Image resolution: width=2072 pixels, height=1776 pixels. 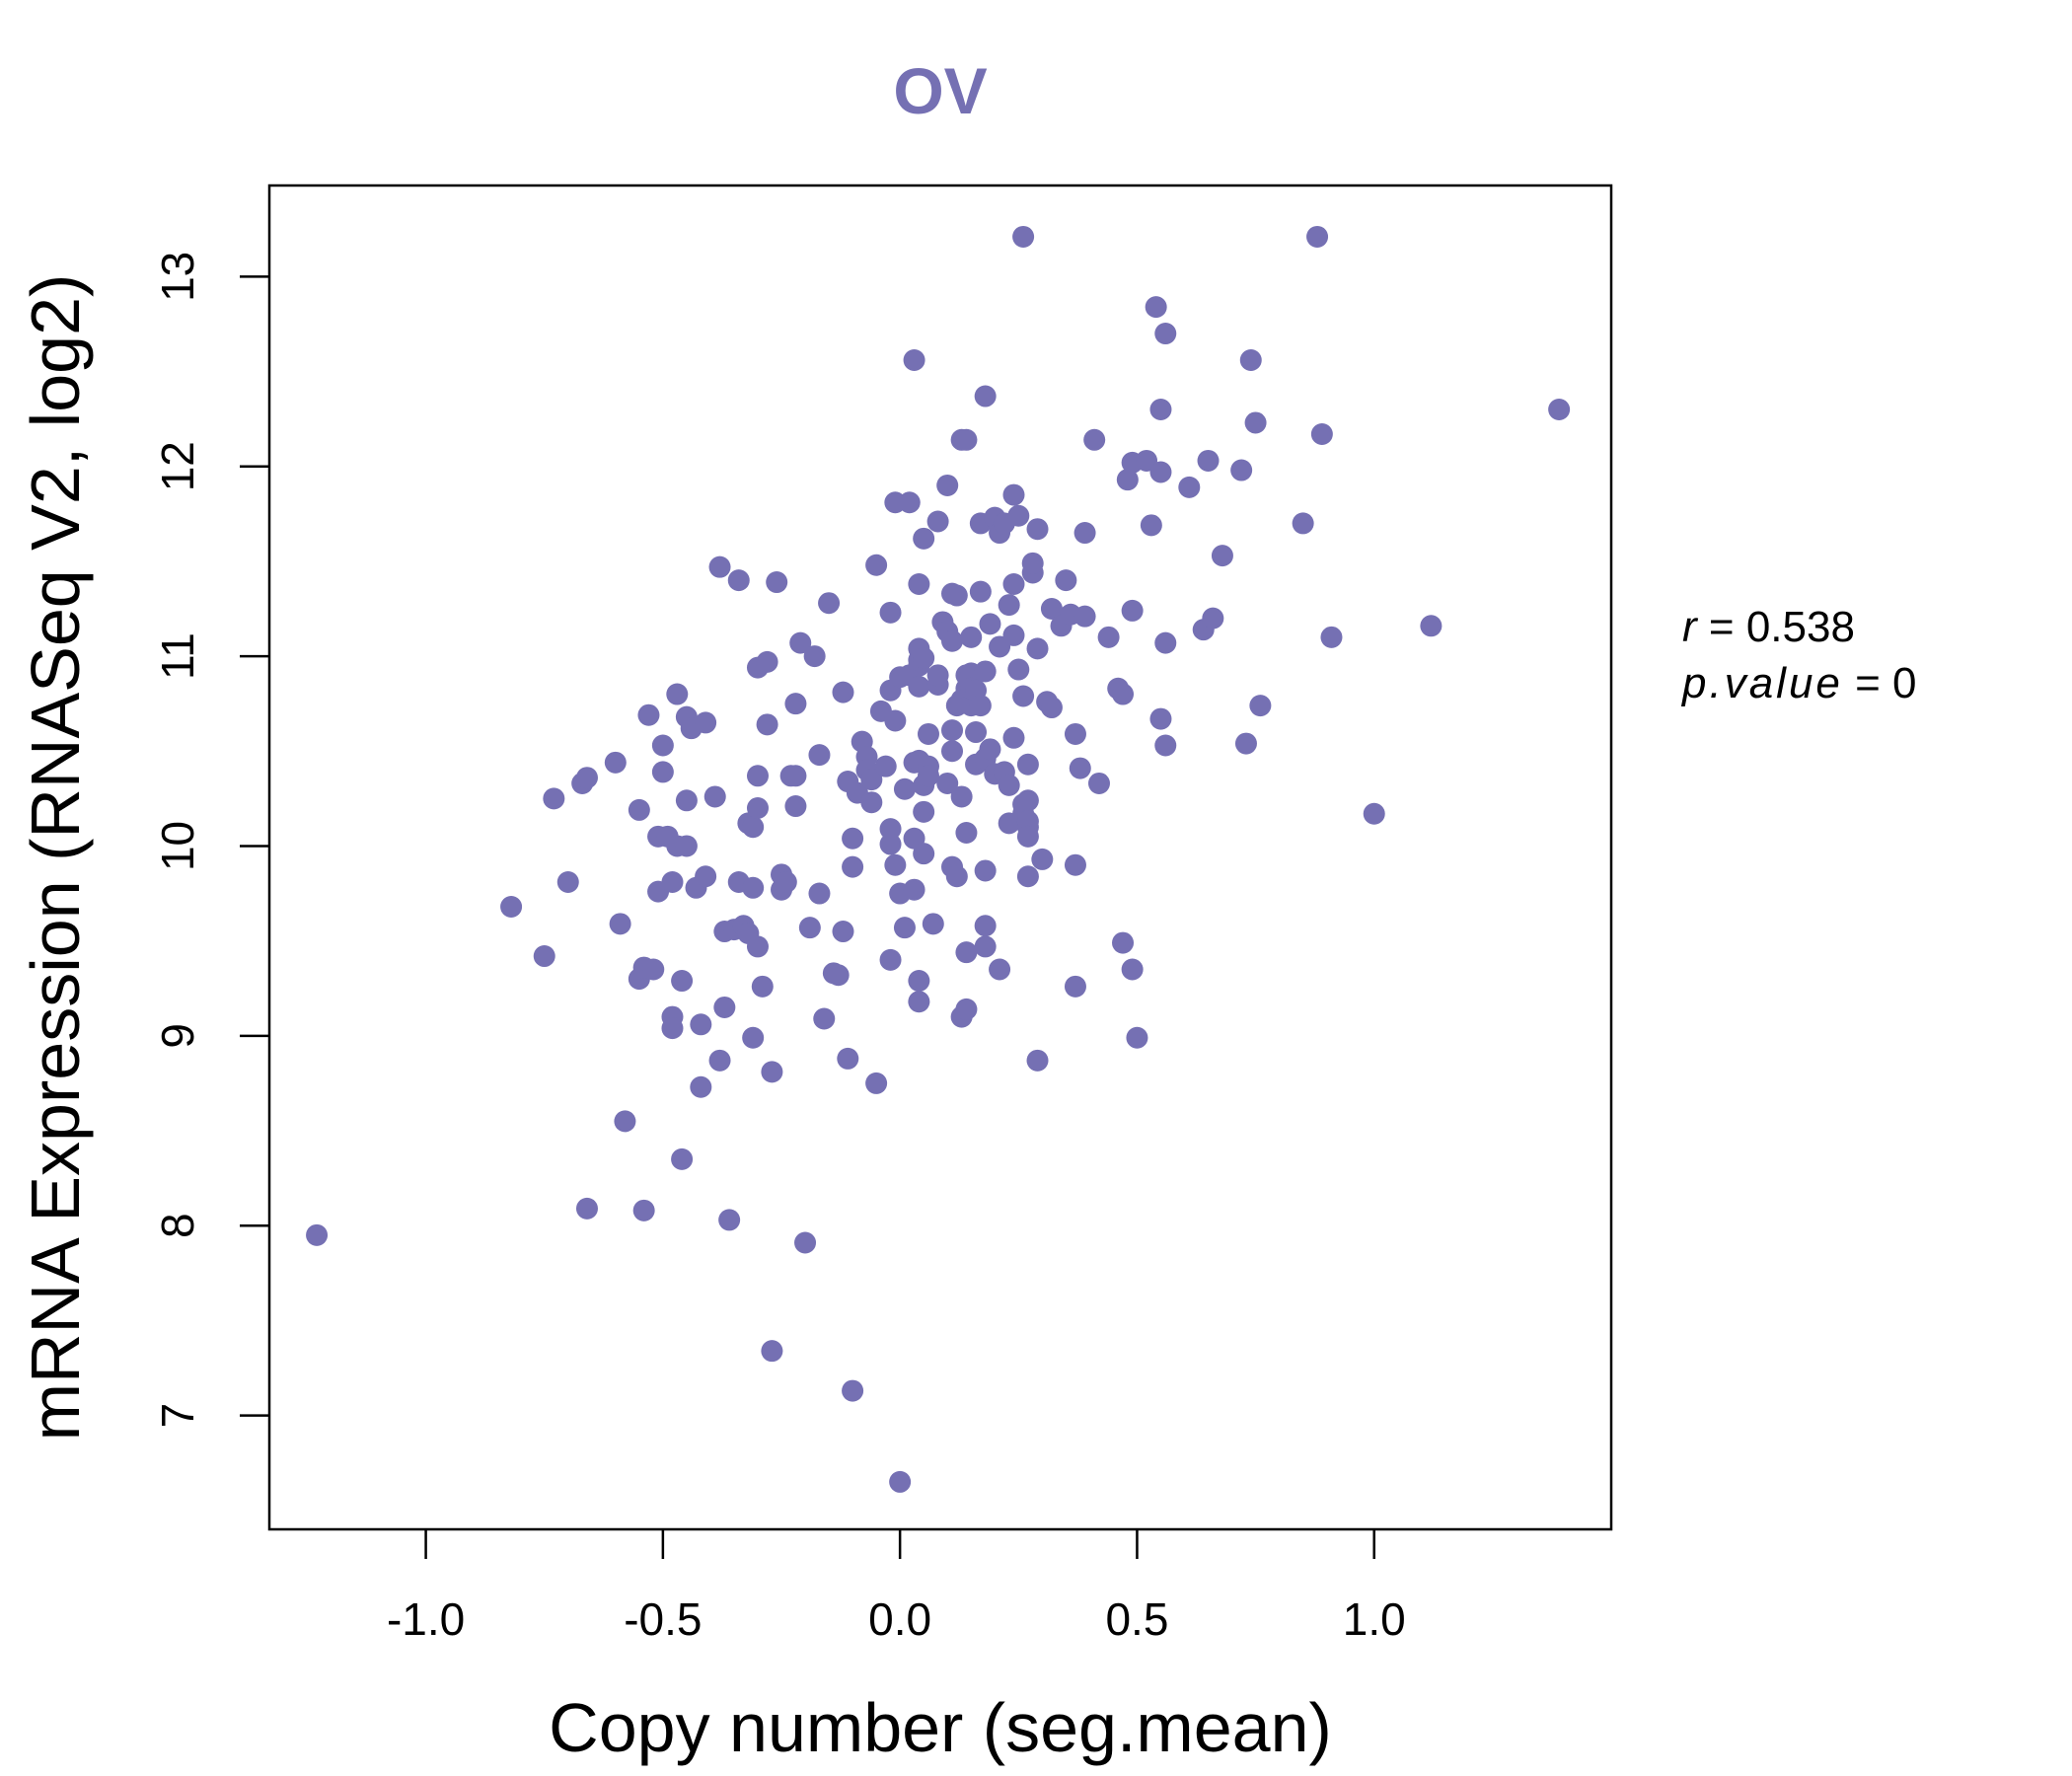 I want to click on x-tick-label: 0.5, so click(x=1136, y=1619).